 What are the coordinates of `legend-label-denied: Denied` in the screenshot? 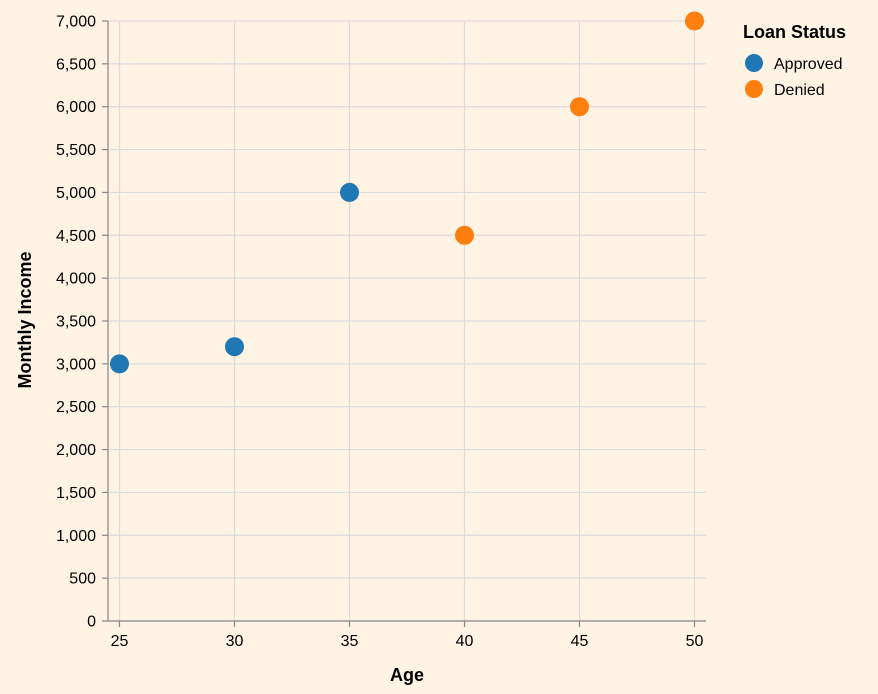 It's located at (799, 90).